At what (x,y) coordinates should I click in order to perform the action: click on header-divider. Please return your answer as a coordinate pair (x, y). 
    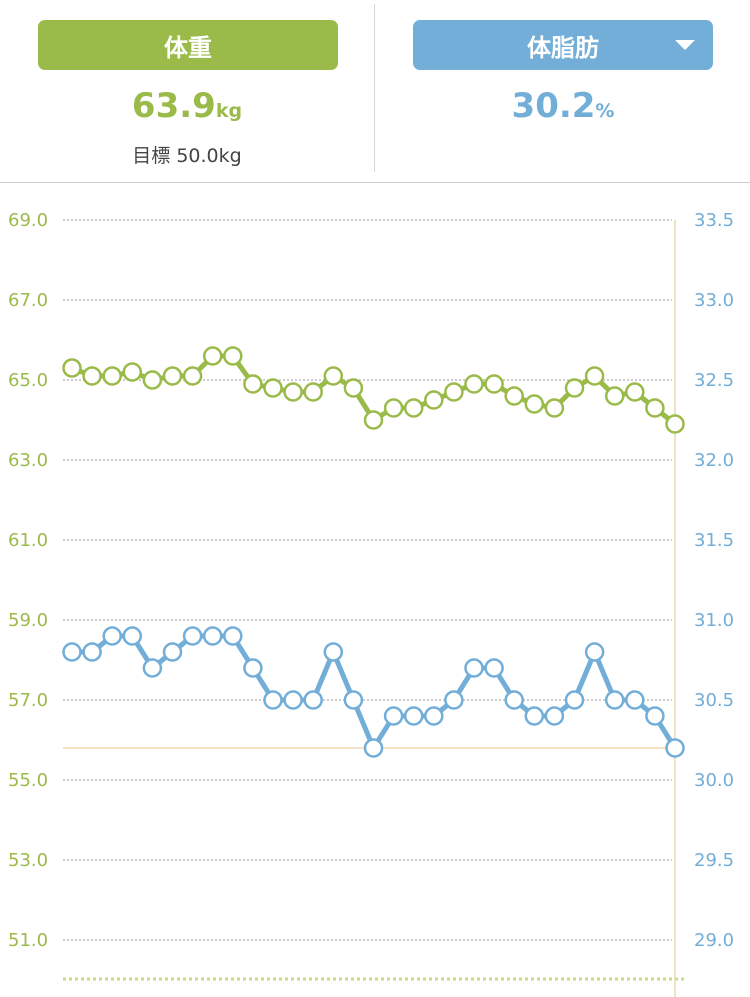
    Looking at the image, I should click on (374, 88).